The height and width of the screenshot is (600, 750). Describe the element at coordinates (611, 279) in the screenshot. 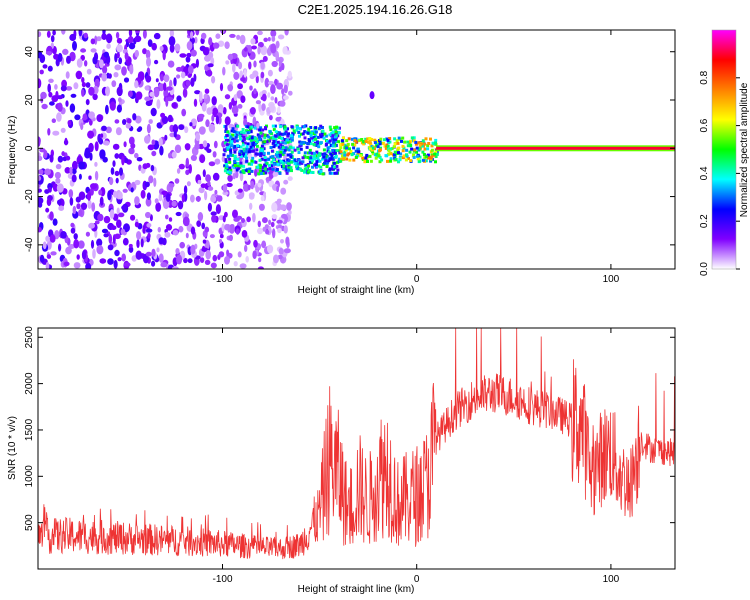

I see `spectrogram-x-tick-label: 100` at that location.